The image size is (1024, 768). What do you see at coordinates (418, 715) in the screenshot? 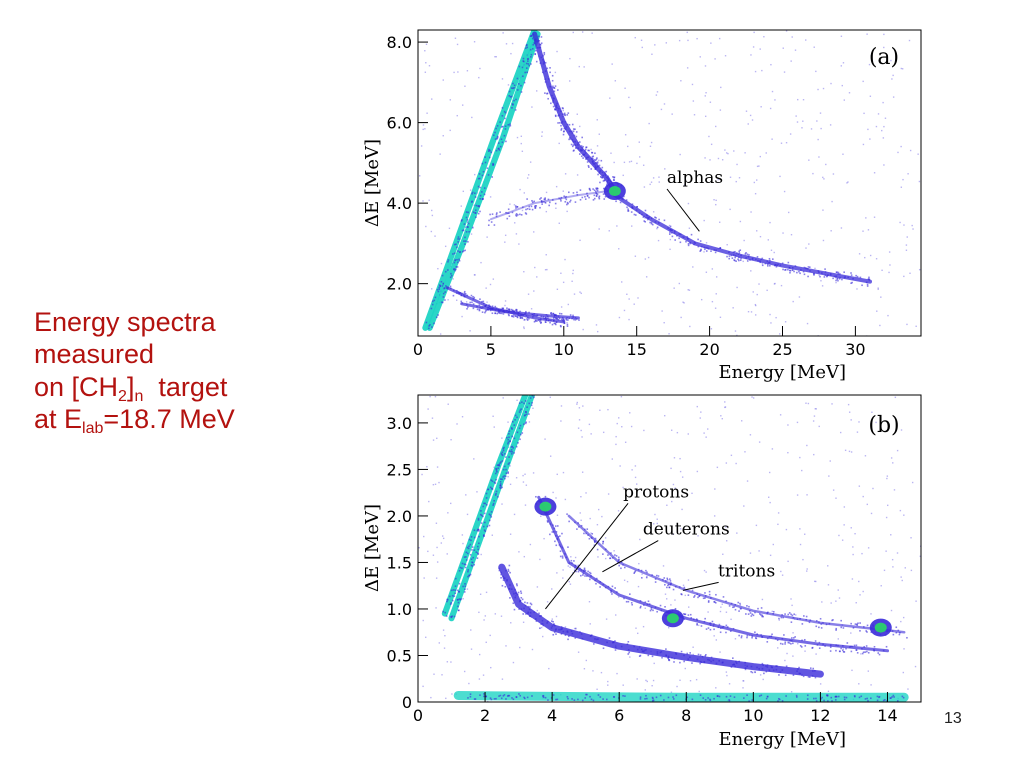
I see `x-tick-label: 0` at bounding box center [418, 715].